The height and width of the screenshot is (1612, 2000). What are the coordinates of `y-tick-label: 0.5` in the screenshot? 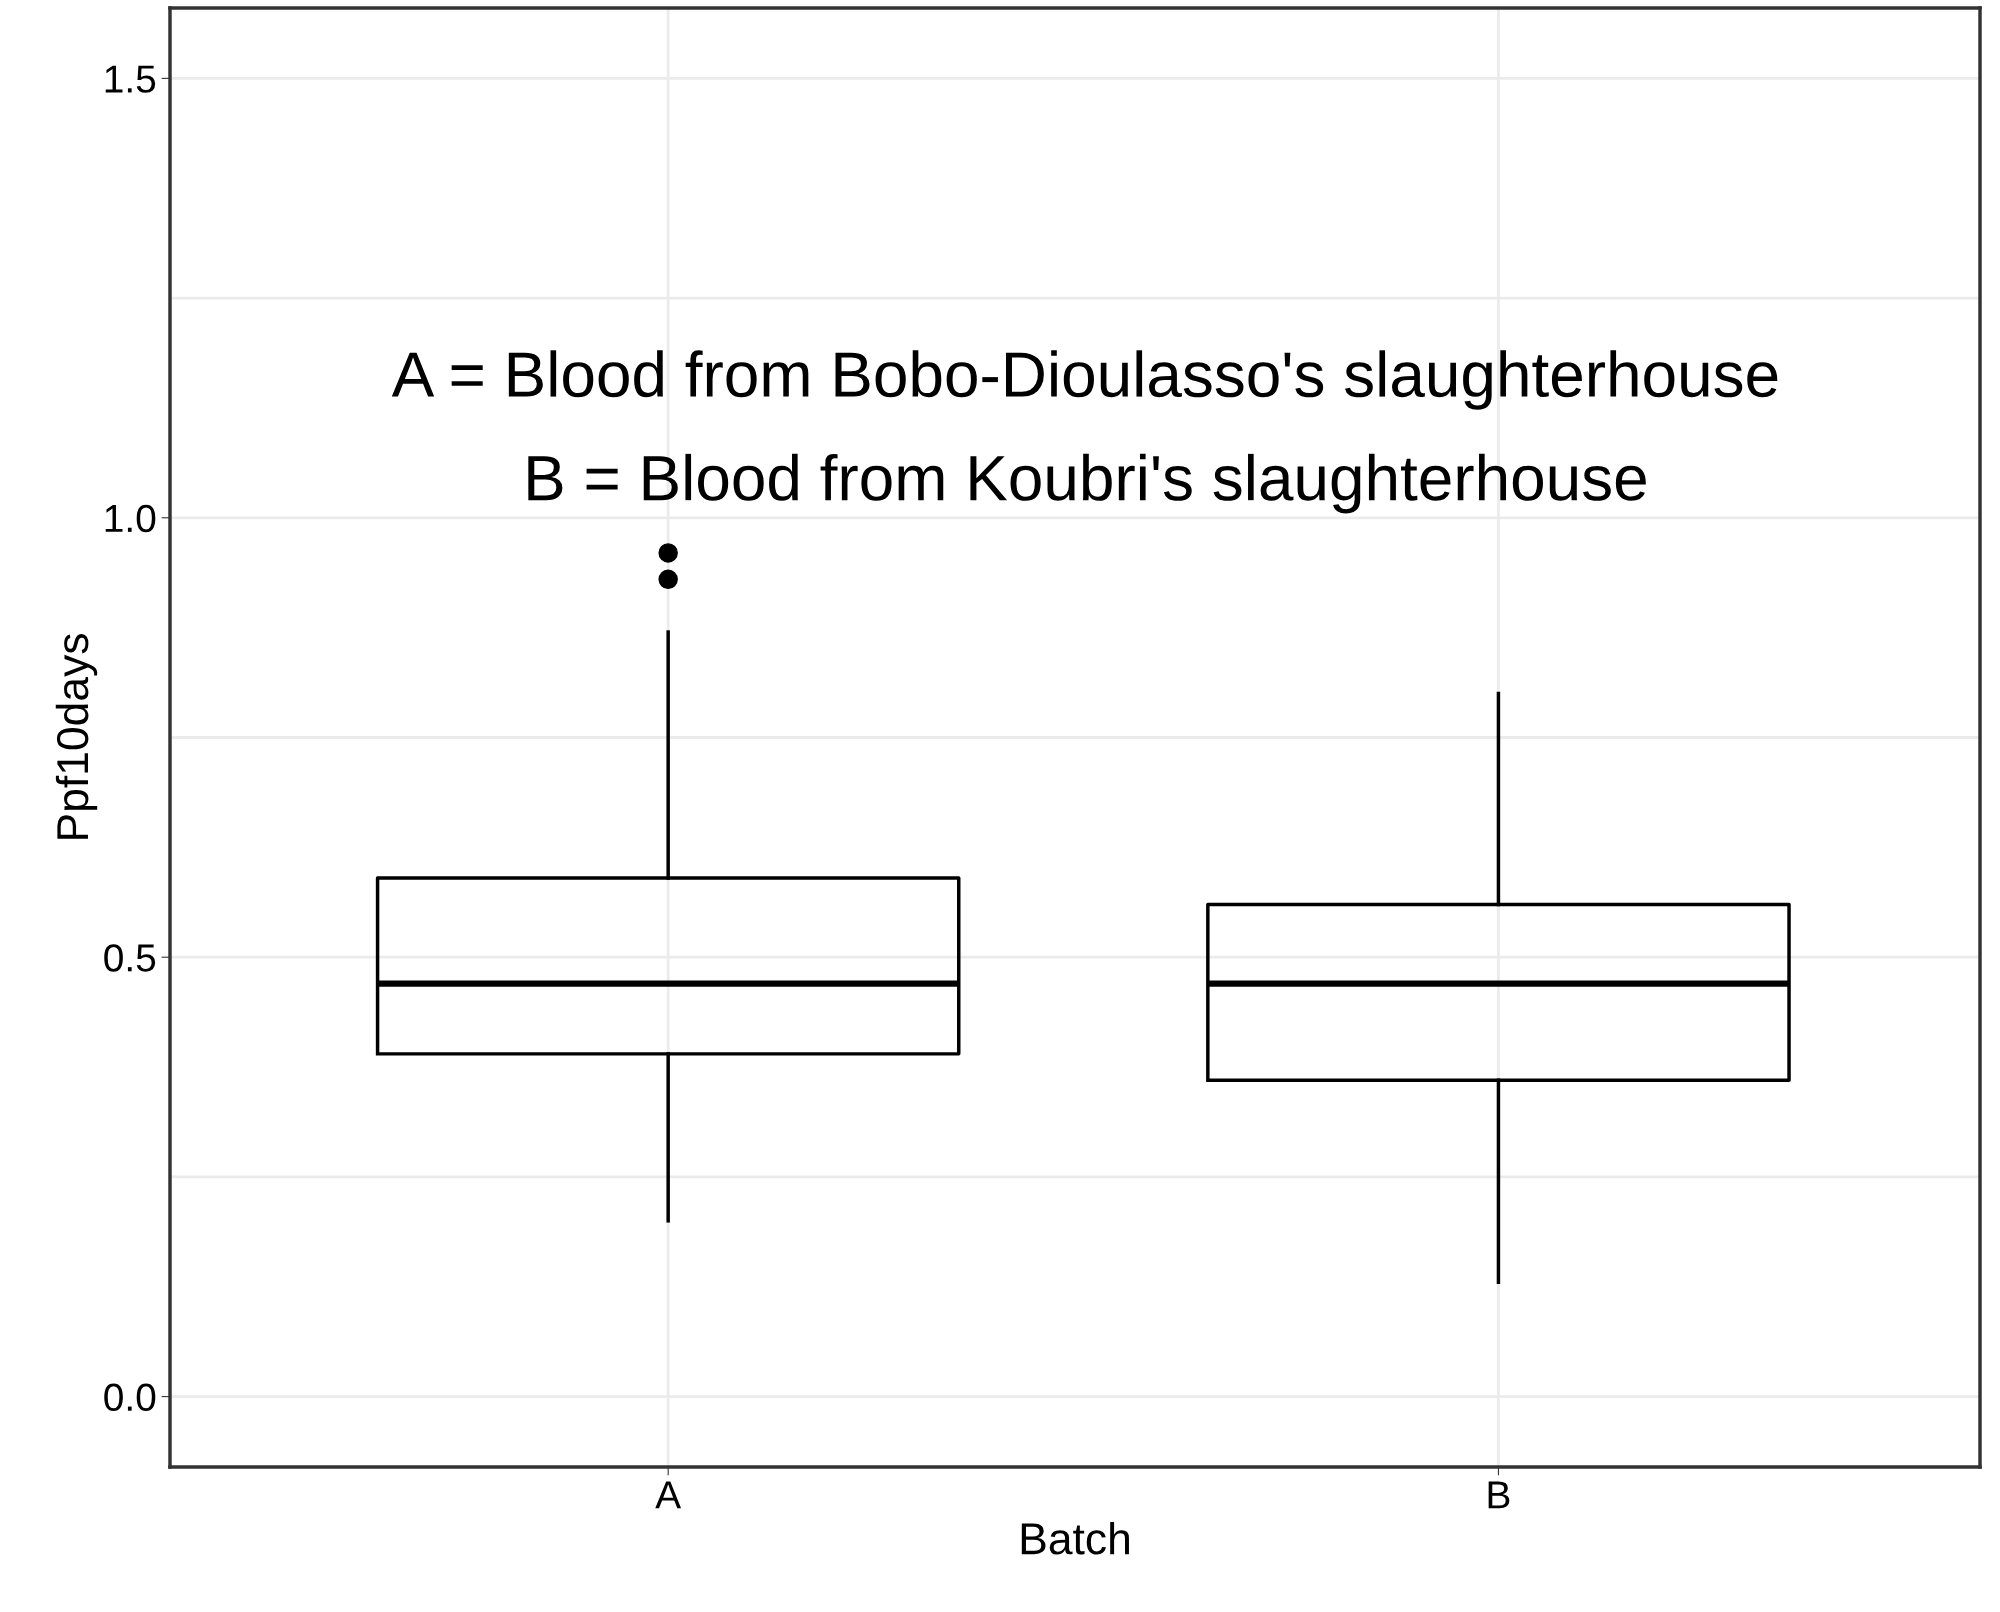 It's located at (130, 958).